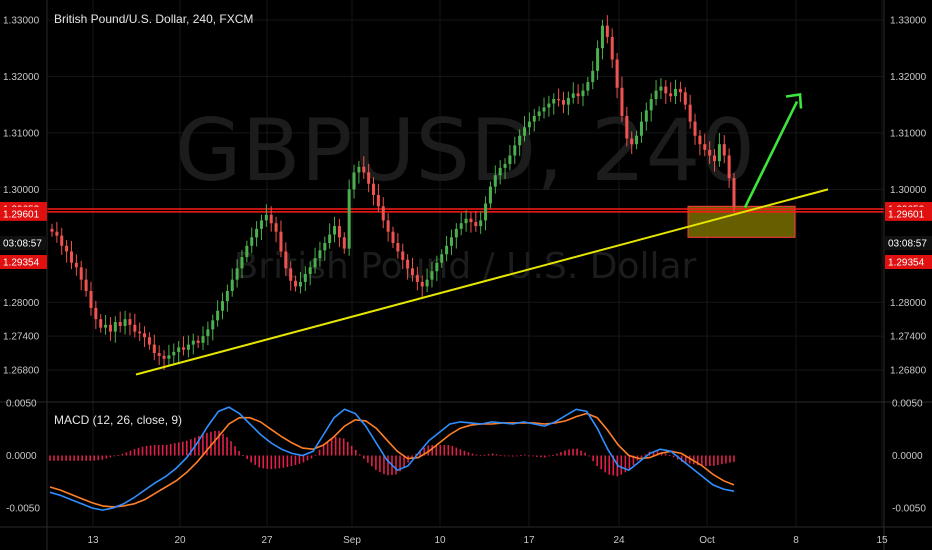 Image resolution: width=932 pixels, height=550 pixels. Describe the element at coordinates (118, 420) in the screenshot. I see `macd-indicator-label: MACD (12, 26, close, 9)` at that location.